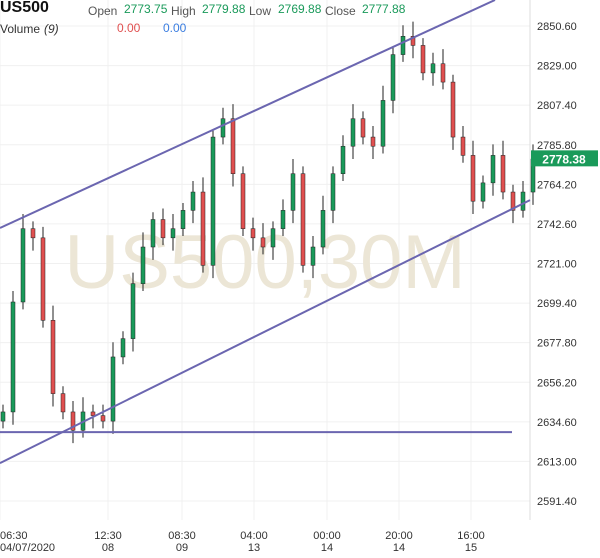 The height and width of the screenshot is (558, 600). Describe the element at coordinates (557, 265) in the screenshot. I see `y-tick-label: 2721.00` at that location.